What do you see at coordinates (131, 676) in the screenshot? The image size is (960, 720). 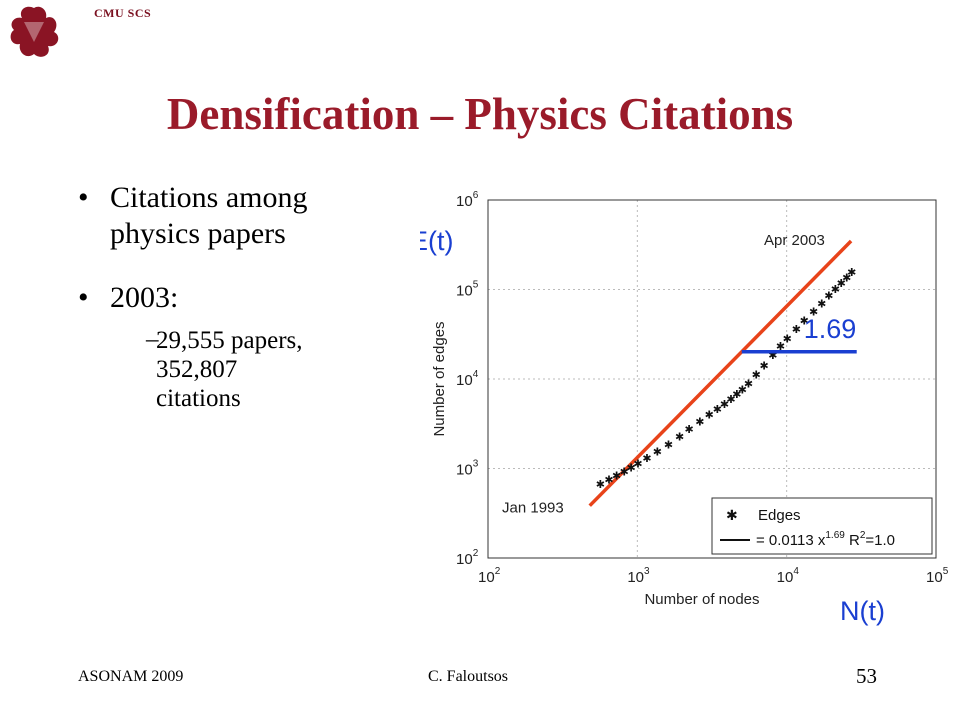 I see `footer-conference: ASONAM 2009` at bounding box center [131, 676].